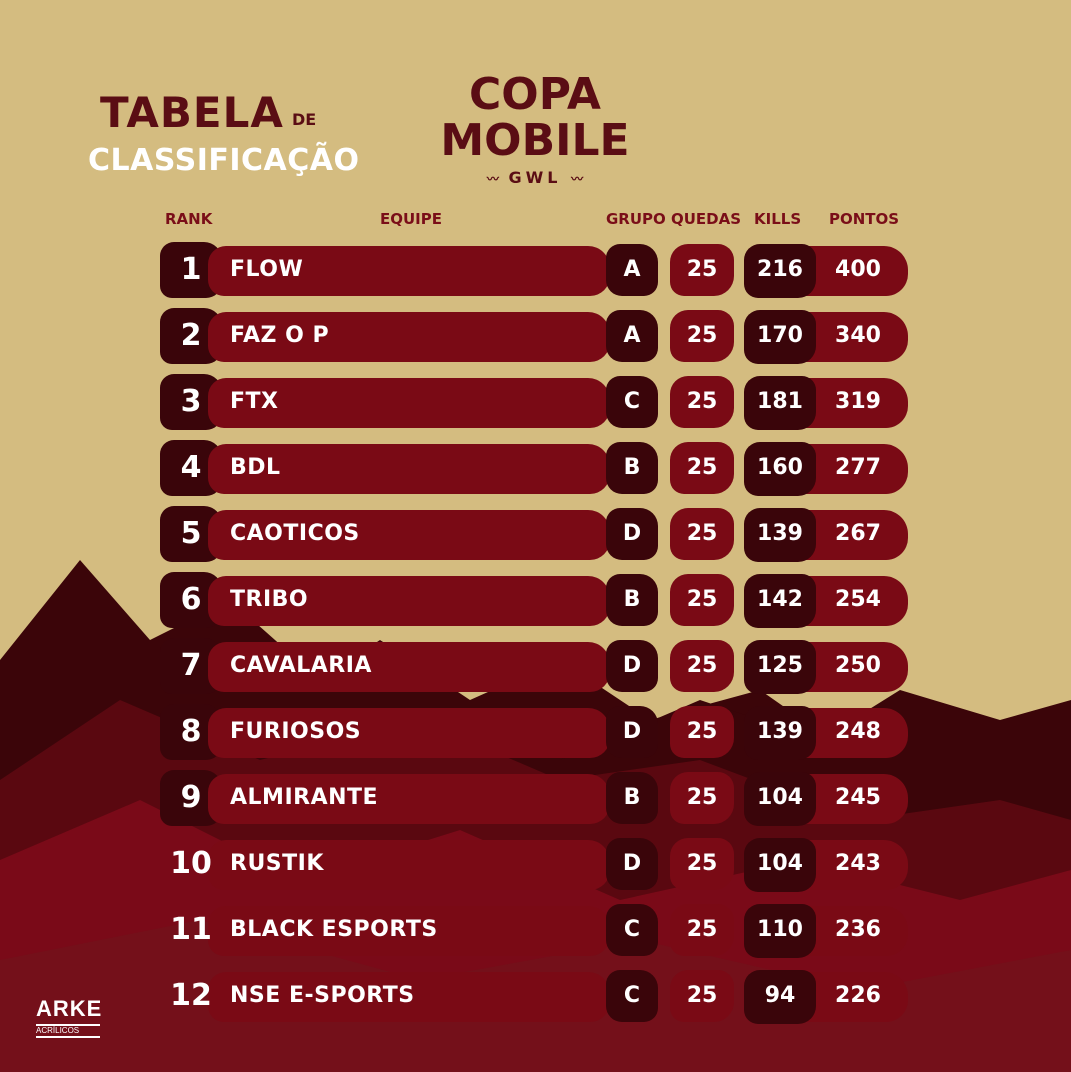  What do you see at coordinates (267, 269) in the screenshot?
I see `team-cell: FLOW` at bounding box center [267, 269].